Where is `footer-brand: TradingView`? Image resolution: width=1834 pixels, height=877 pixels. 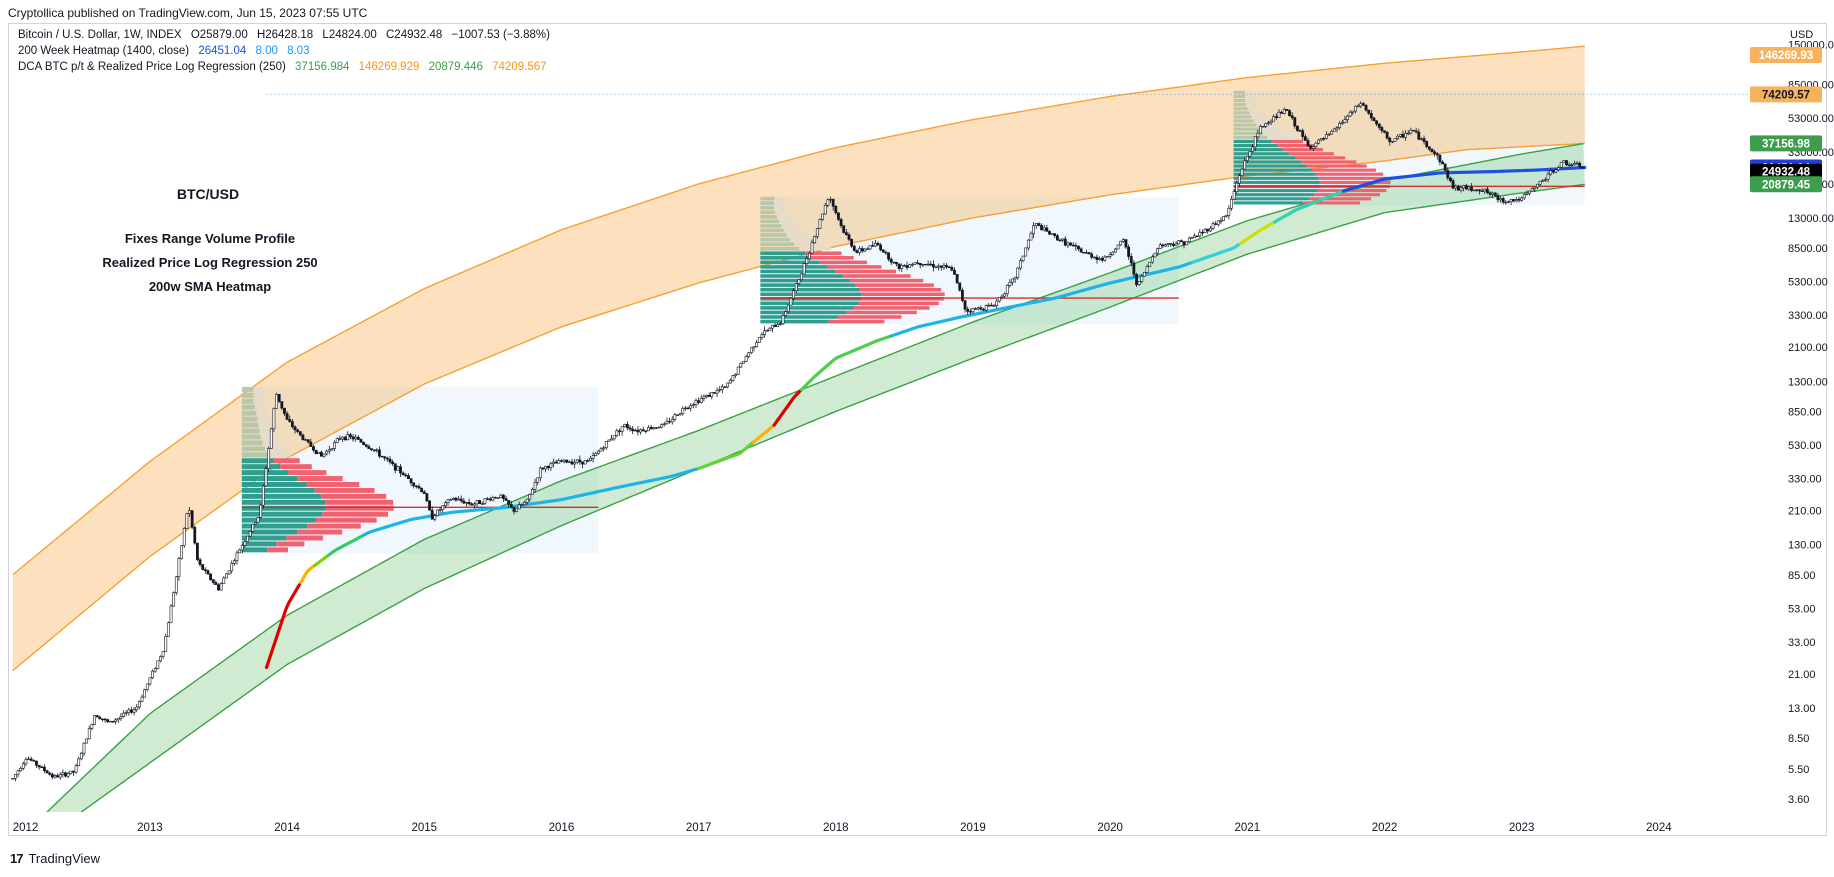
footer-brand: TradingView is located at coordinates (64, 858).